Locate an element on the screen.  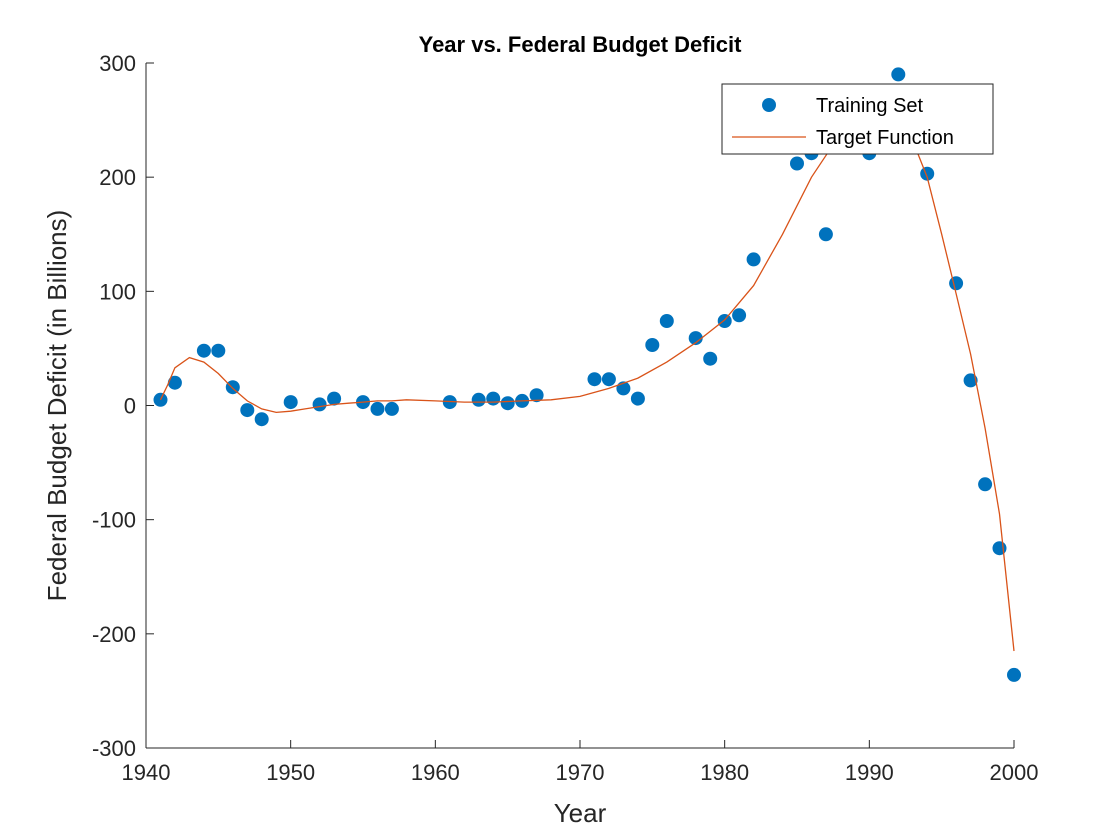
legend-box is located at coordinates (857, 119).